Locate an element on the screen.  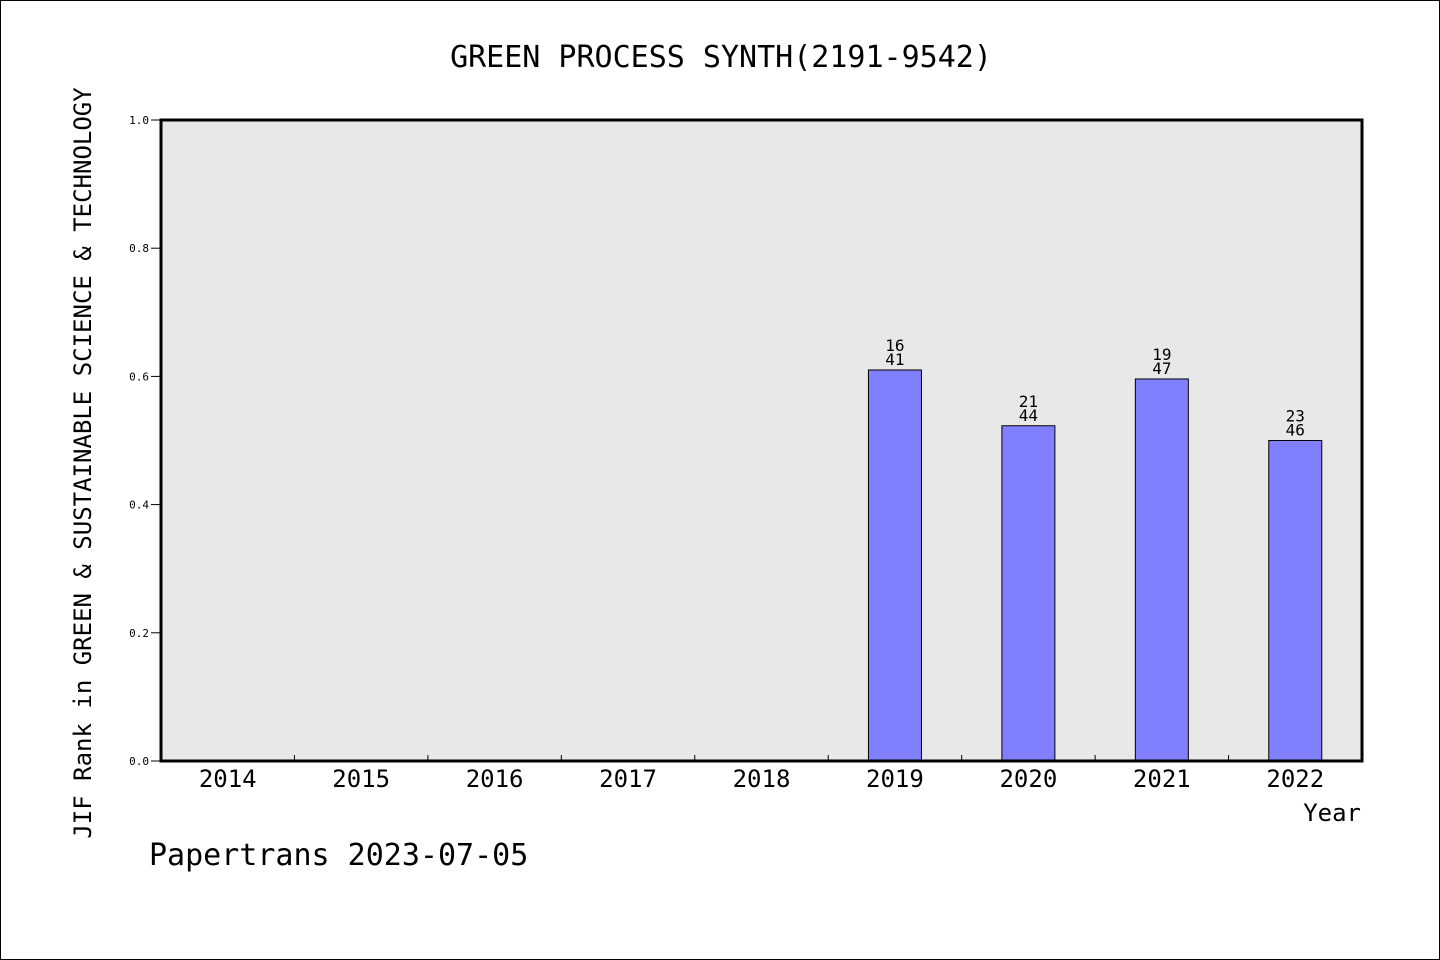
y-tick-label: 0.0 is located at coordinates (139, 761).